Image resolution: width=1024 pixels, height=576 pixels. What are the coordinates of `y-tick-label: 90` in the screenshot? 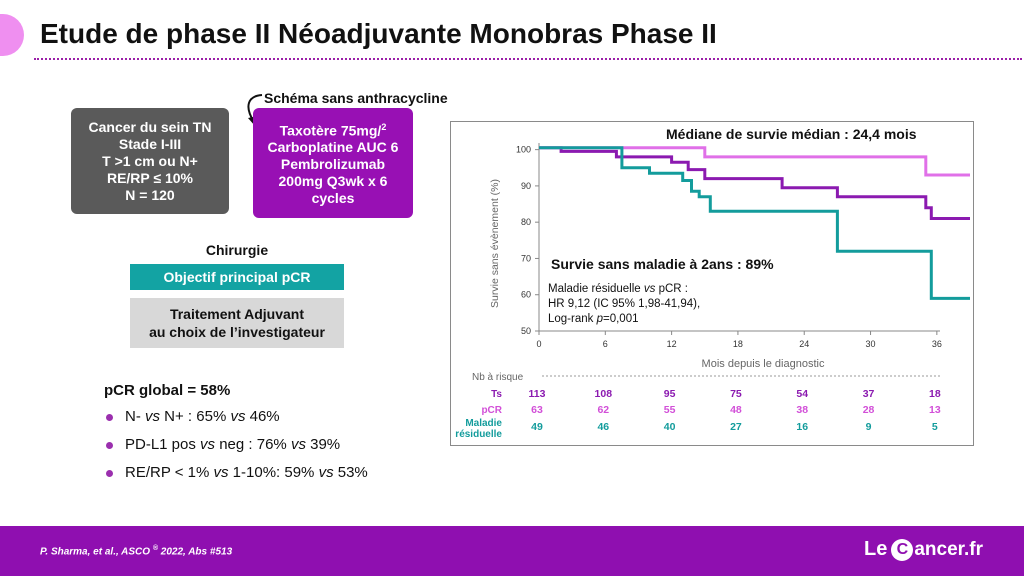 It's located at (526, 186).